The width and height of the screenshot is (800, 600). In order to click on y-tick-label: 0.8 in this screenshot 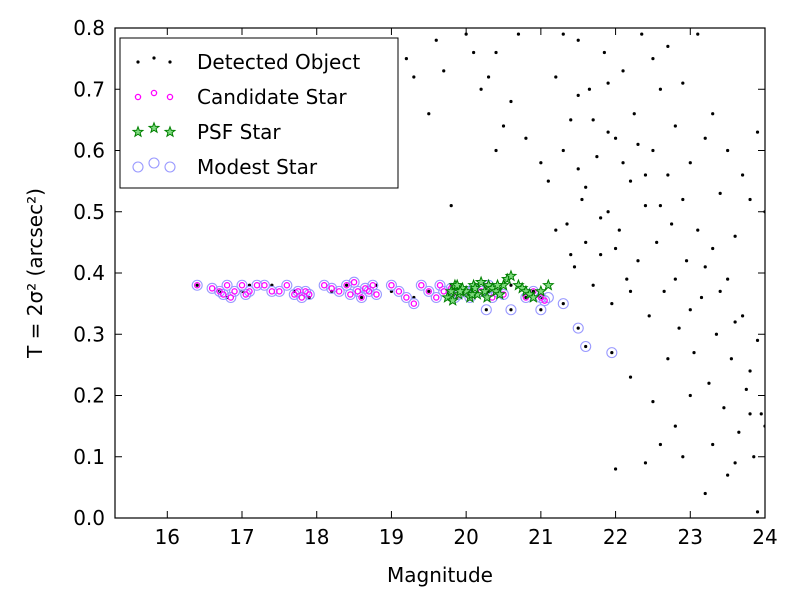, I will do `click(89, 28)`.